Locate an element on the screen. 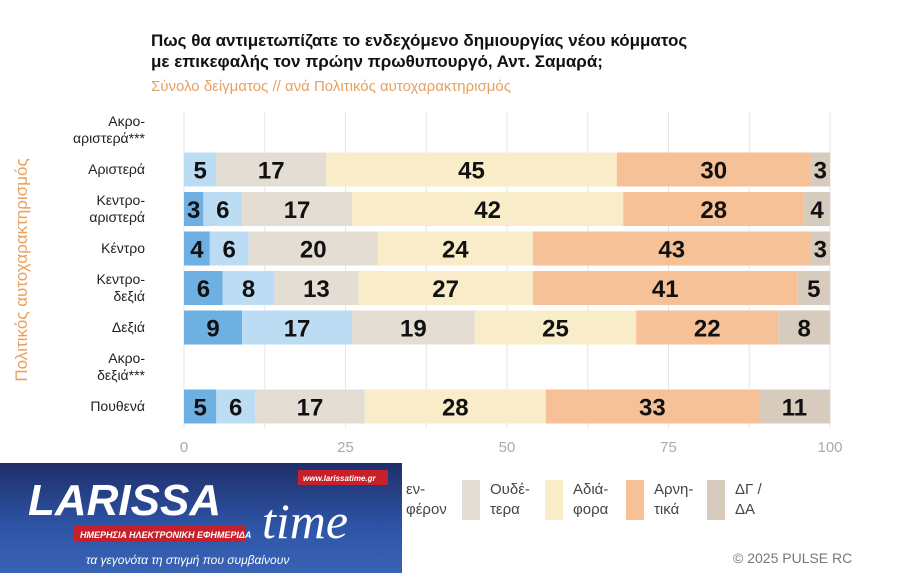 The height and width of the screenshot is (578, 897). data-label: 27 is located at coordinates (445, 289).